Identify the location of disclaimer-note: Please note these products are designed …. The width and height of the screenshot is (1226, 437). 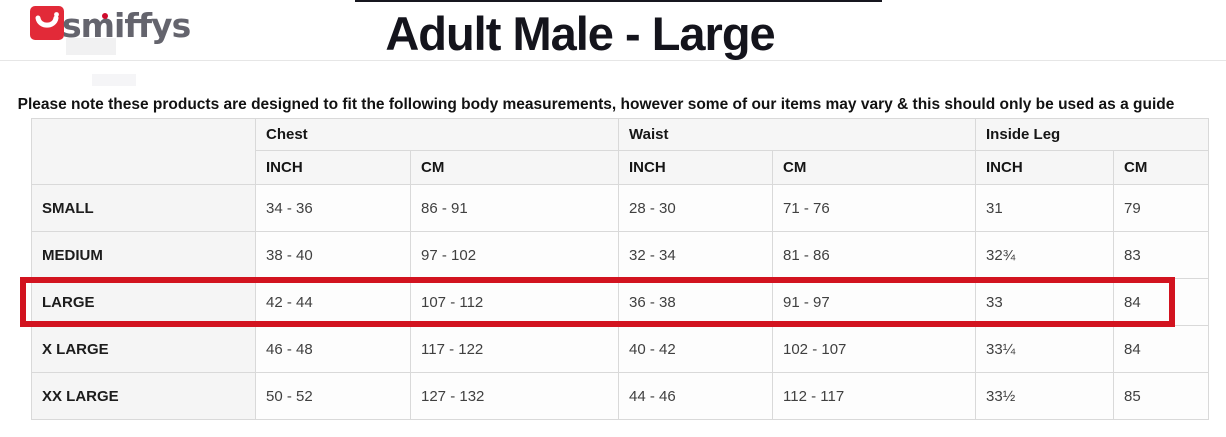
(596, 104).